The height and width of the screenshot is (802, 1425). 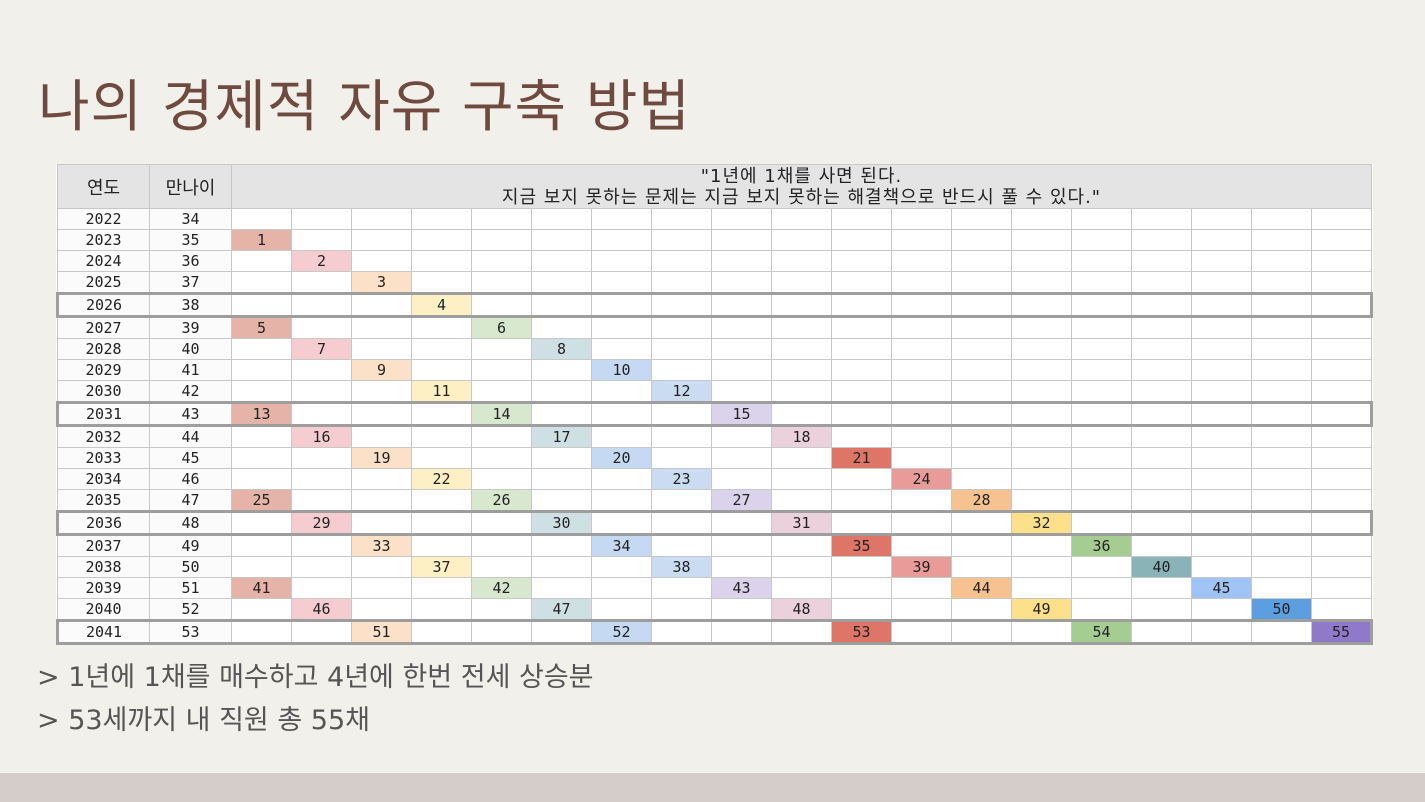 I want to click on quote-line-1: "1년에 1채를 사면 된다., so click(x=801, y=176).